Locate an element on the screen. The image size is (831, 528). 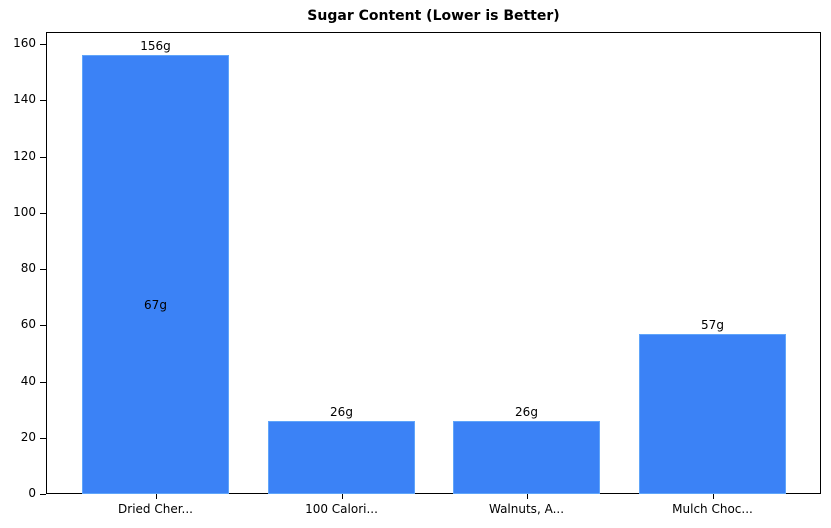
annotation-label: 67g is located at coordinates (155, 304).